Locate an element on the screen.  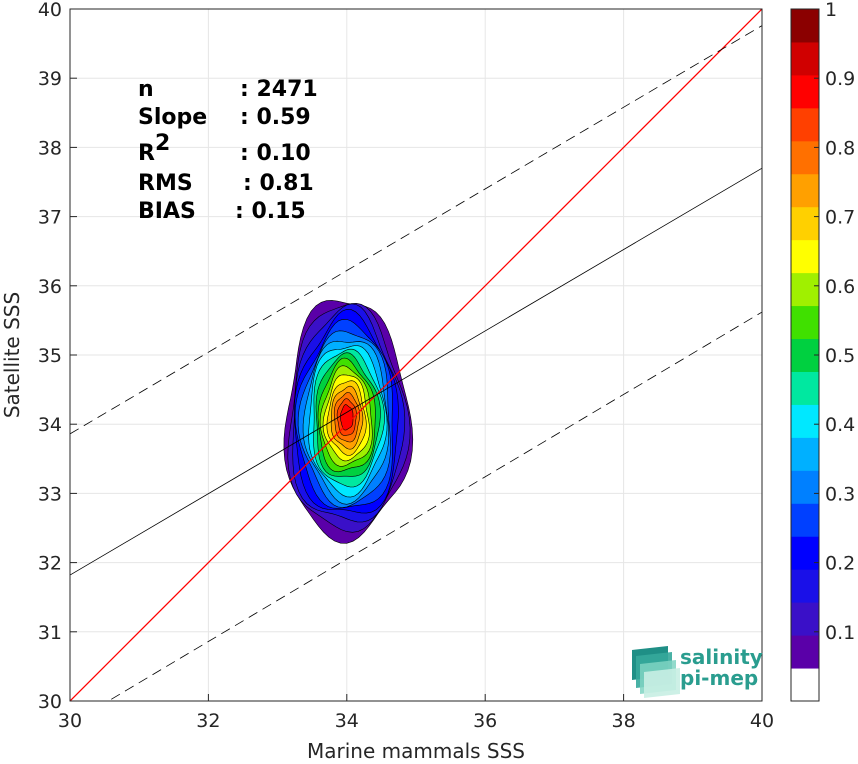
colorbar-tick-label: 0.6 is located at coordinates (840, 287).